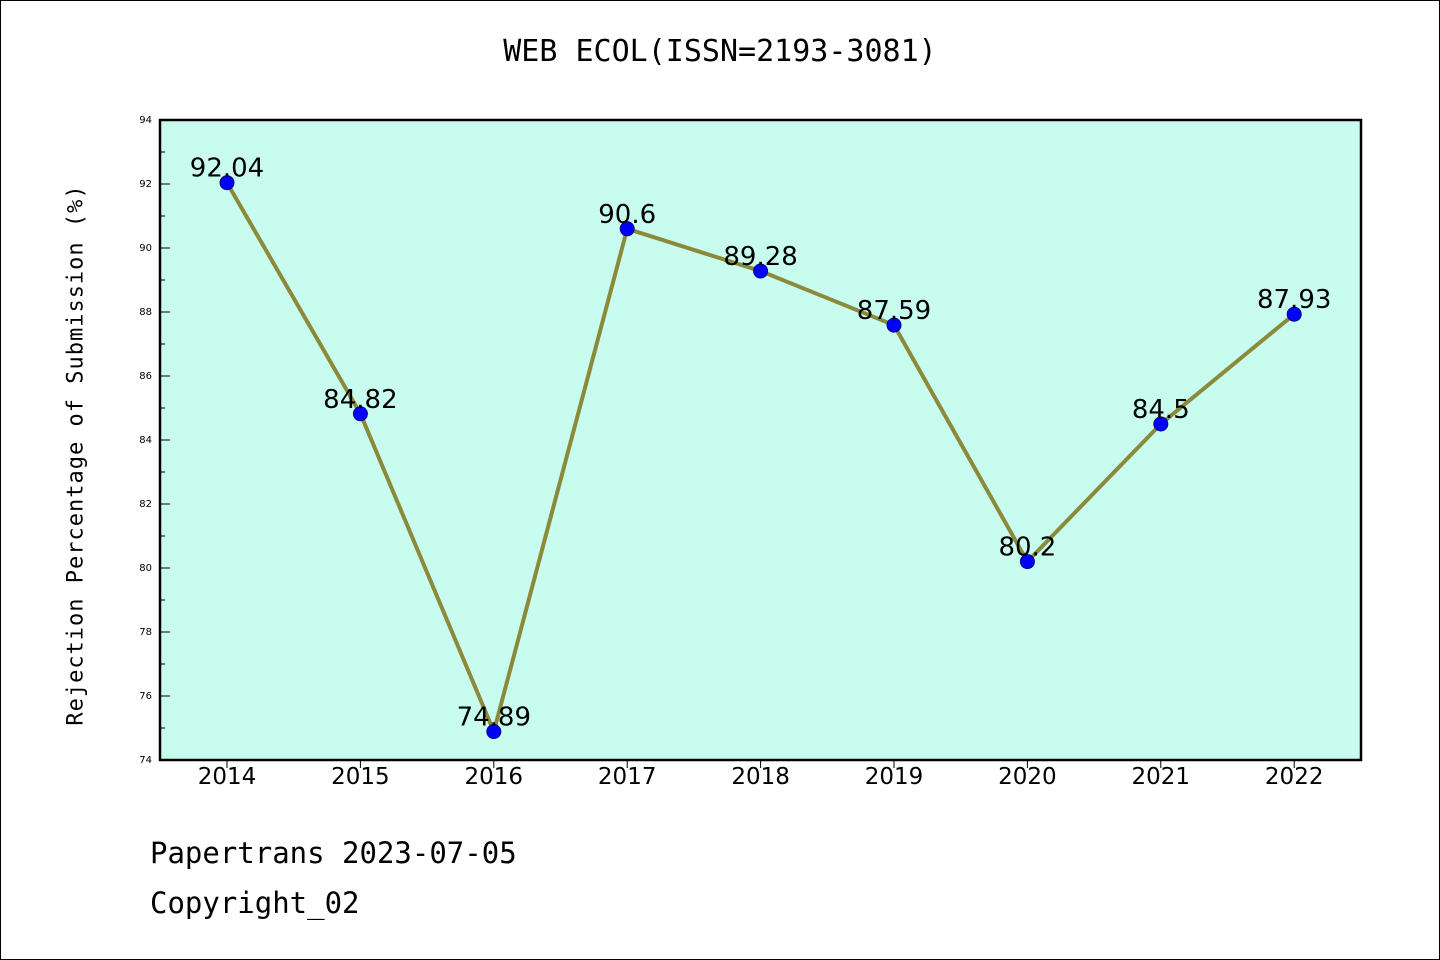  Describe the element at coordinates (494, 732) in the screenshot. I see `data-point-2016` at that location.